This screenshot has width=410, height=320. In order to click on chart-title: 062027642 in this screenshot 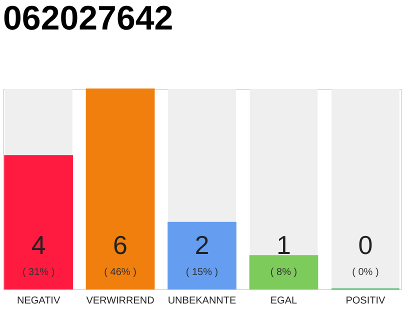, I will do `click(88, 19)`.